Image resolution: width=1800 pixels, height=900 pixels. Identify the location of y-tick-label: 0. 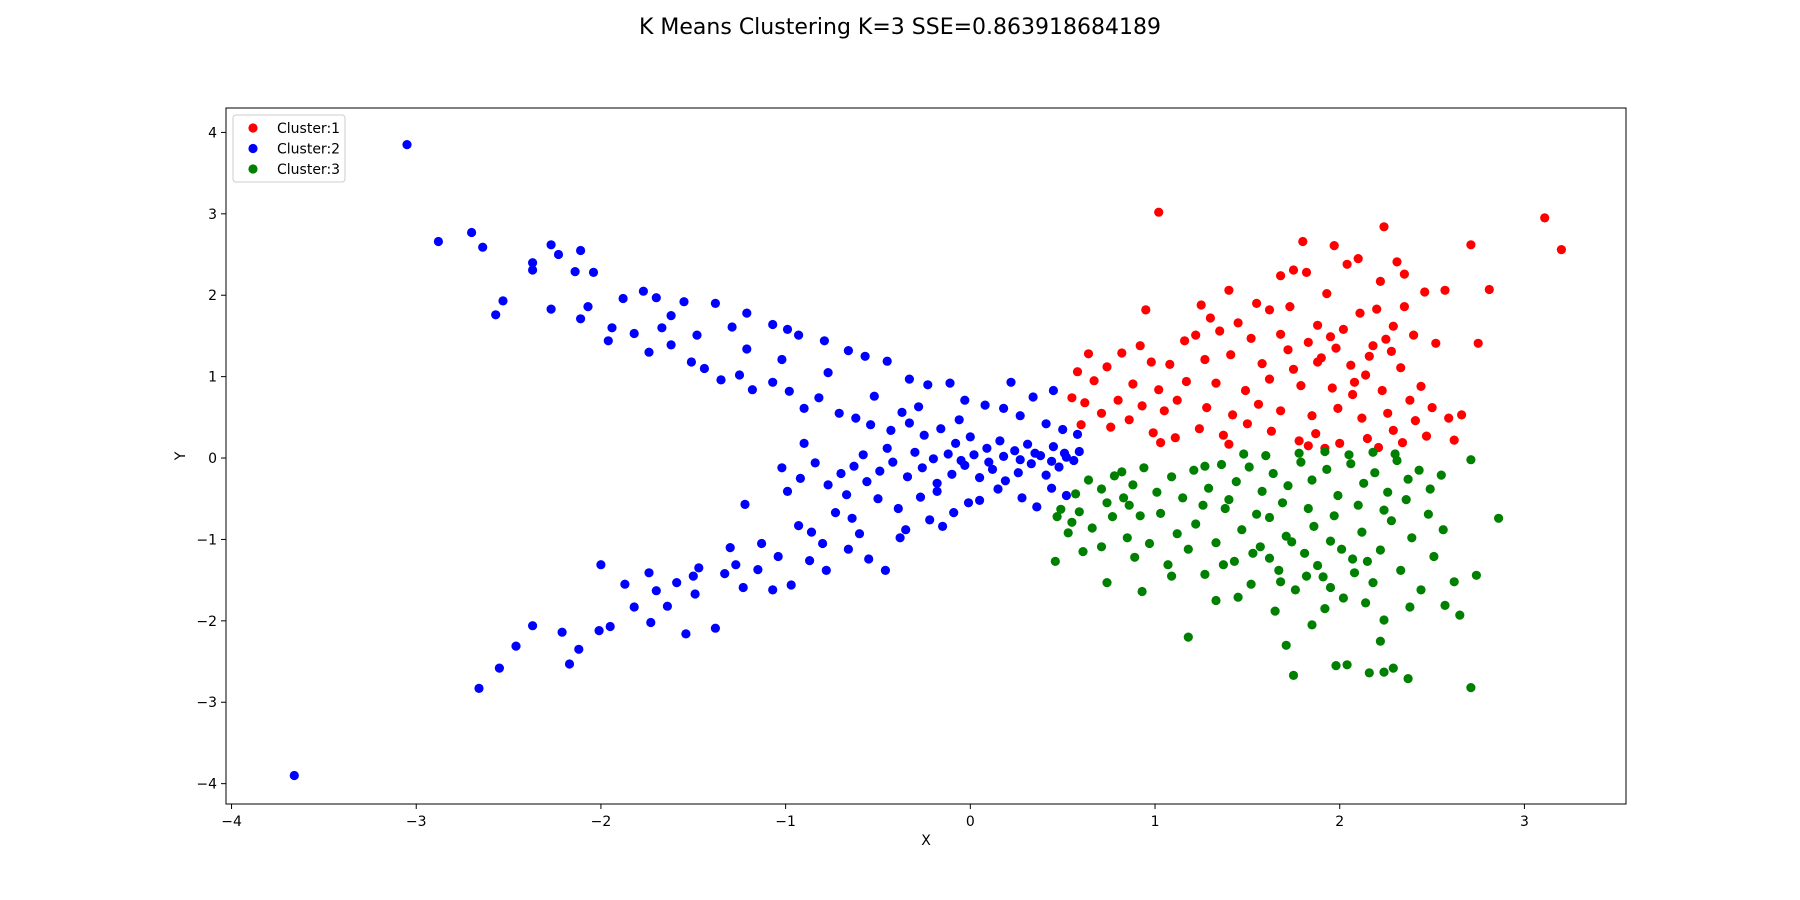
(212, 459).